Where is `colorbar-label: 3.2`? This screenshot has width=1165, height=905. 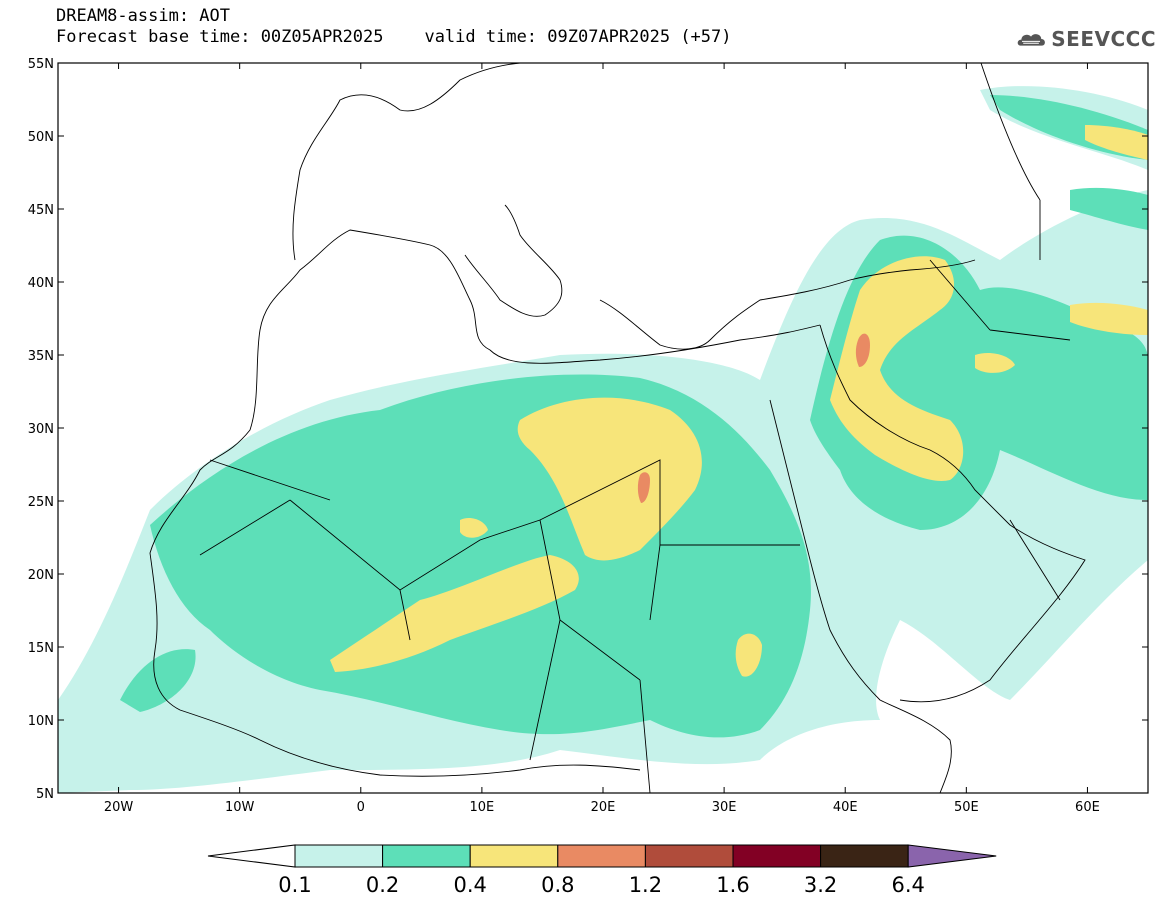 colorbar-label: 3.2 is located at coordinates (820, 885).